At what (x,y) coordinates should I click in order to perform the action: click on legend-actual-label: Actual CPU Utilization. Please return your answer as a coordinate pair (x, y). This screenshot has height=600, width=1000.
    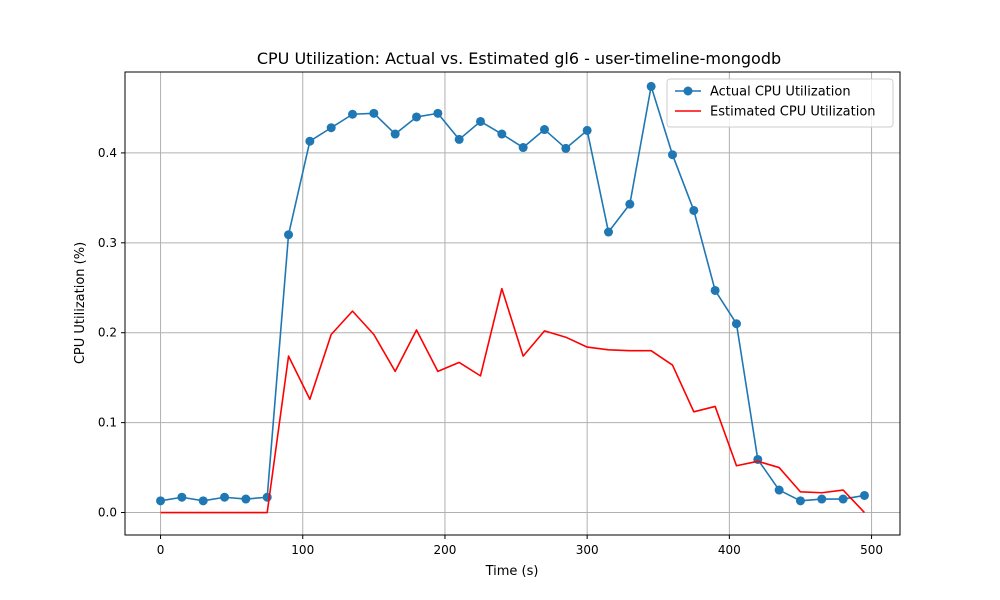
    Looking at the image, I should click on (780, 92).